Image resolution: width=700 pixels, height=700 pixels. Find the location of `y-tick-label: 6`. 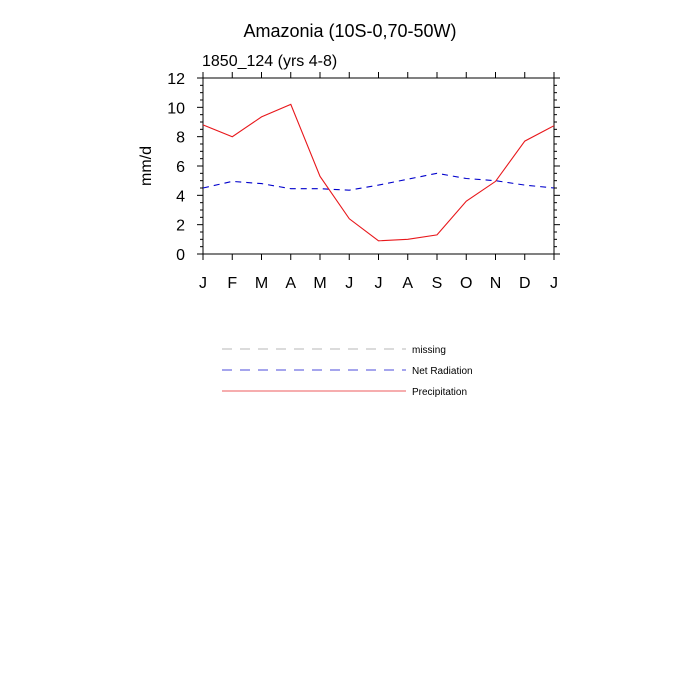

y-tick-label: 6 is located at coordinates (180, 167).